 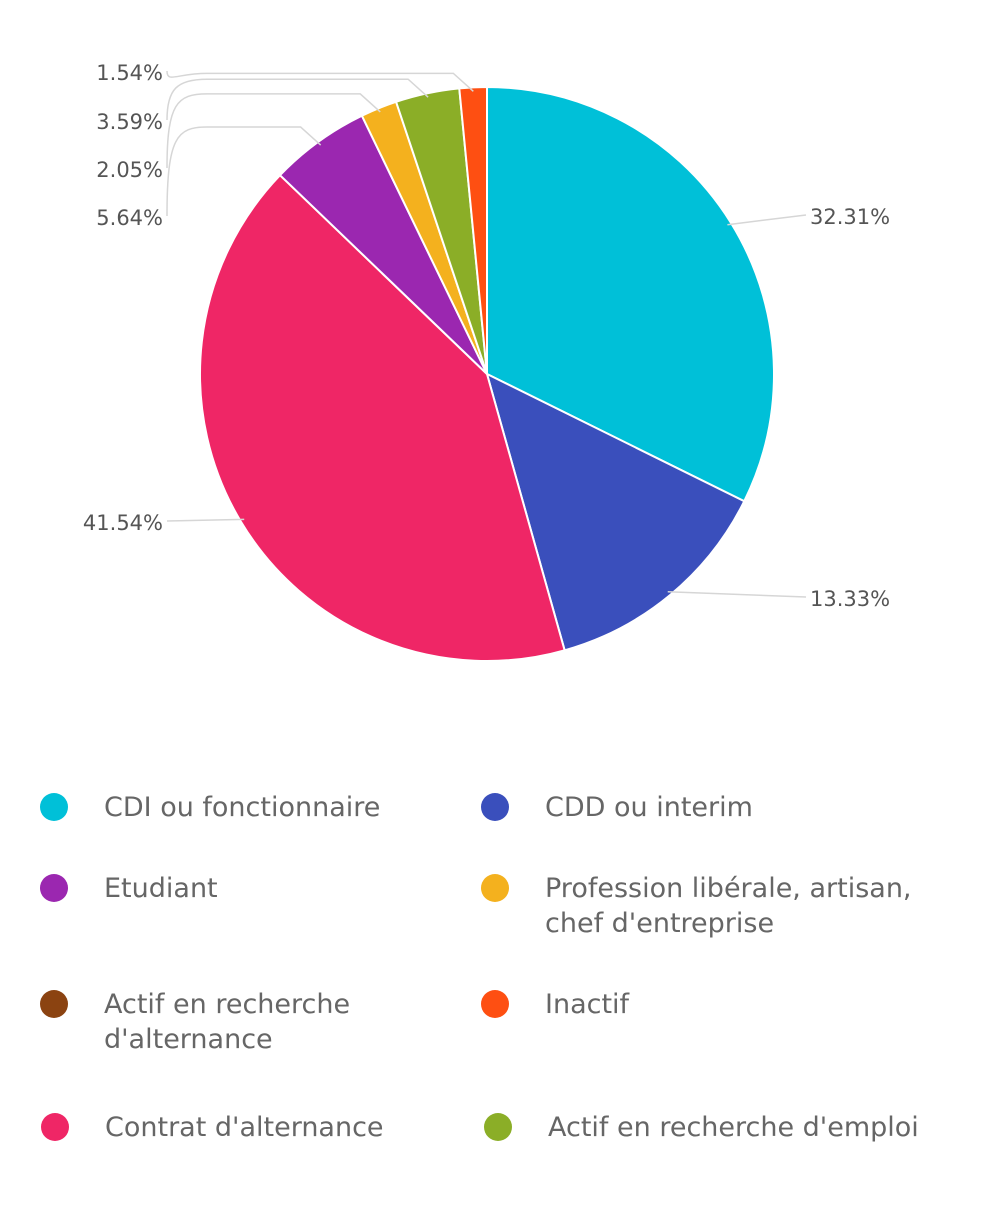 I want to click on legend-label: CDD ou interim, so click(x=649, y=807).